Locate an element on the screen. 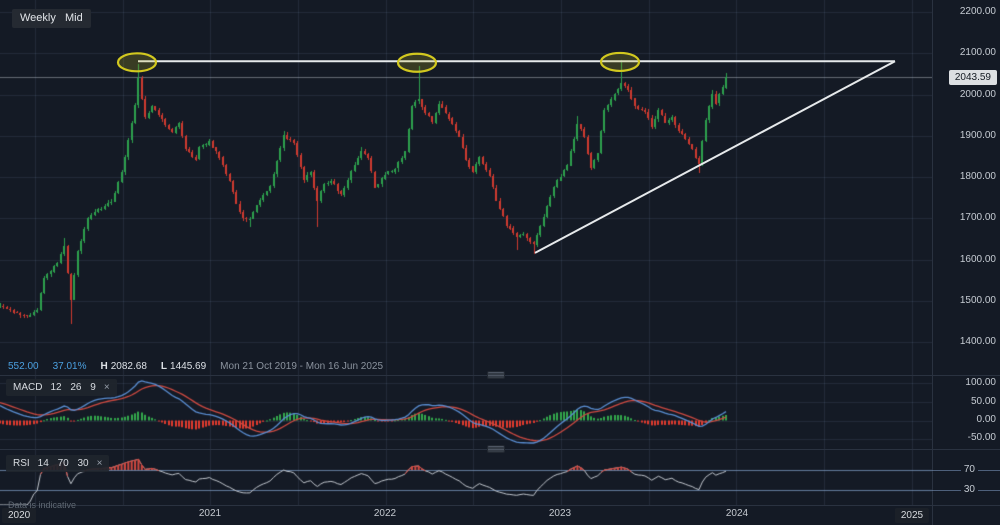 The height and width of the screenshot is (525, 1000). rsi-params: 14 70 30 is located at coordinates (63, 463).